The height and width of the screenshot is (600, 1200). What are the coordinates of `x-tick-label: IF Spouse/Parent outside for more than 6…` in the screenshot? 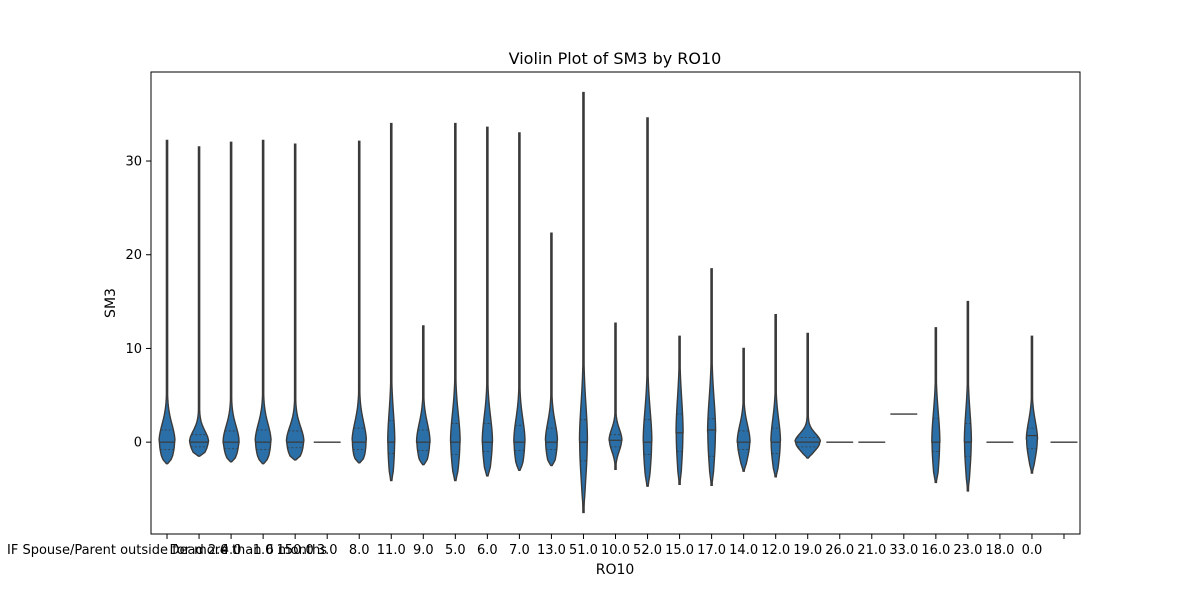 It's located at (167, 550).